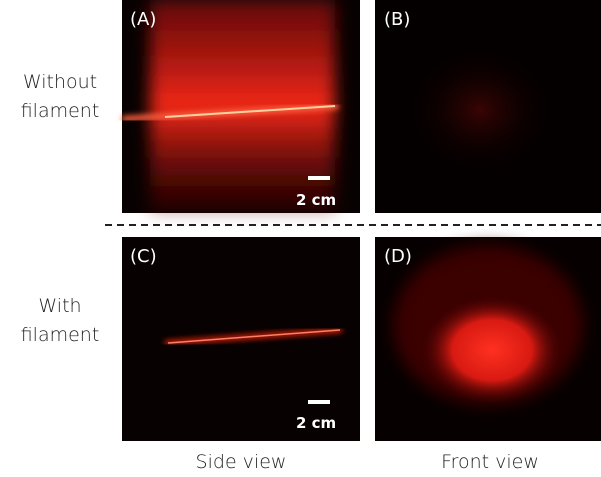 This screenshot has width=601, height=477. What do you see at coordinates (60, 82) in the screenshot?
I see `row-label: Without` at bounding box center [60, 82].